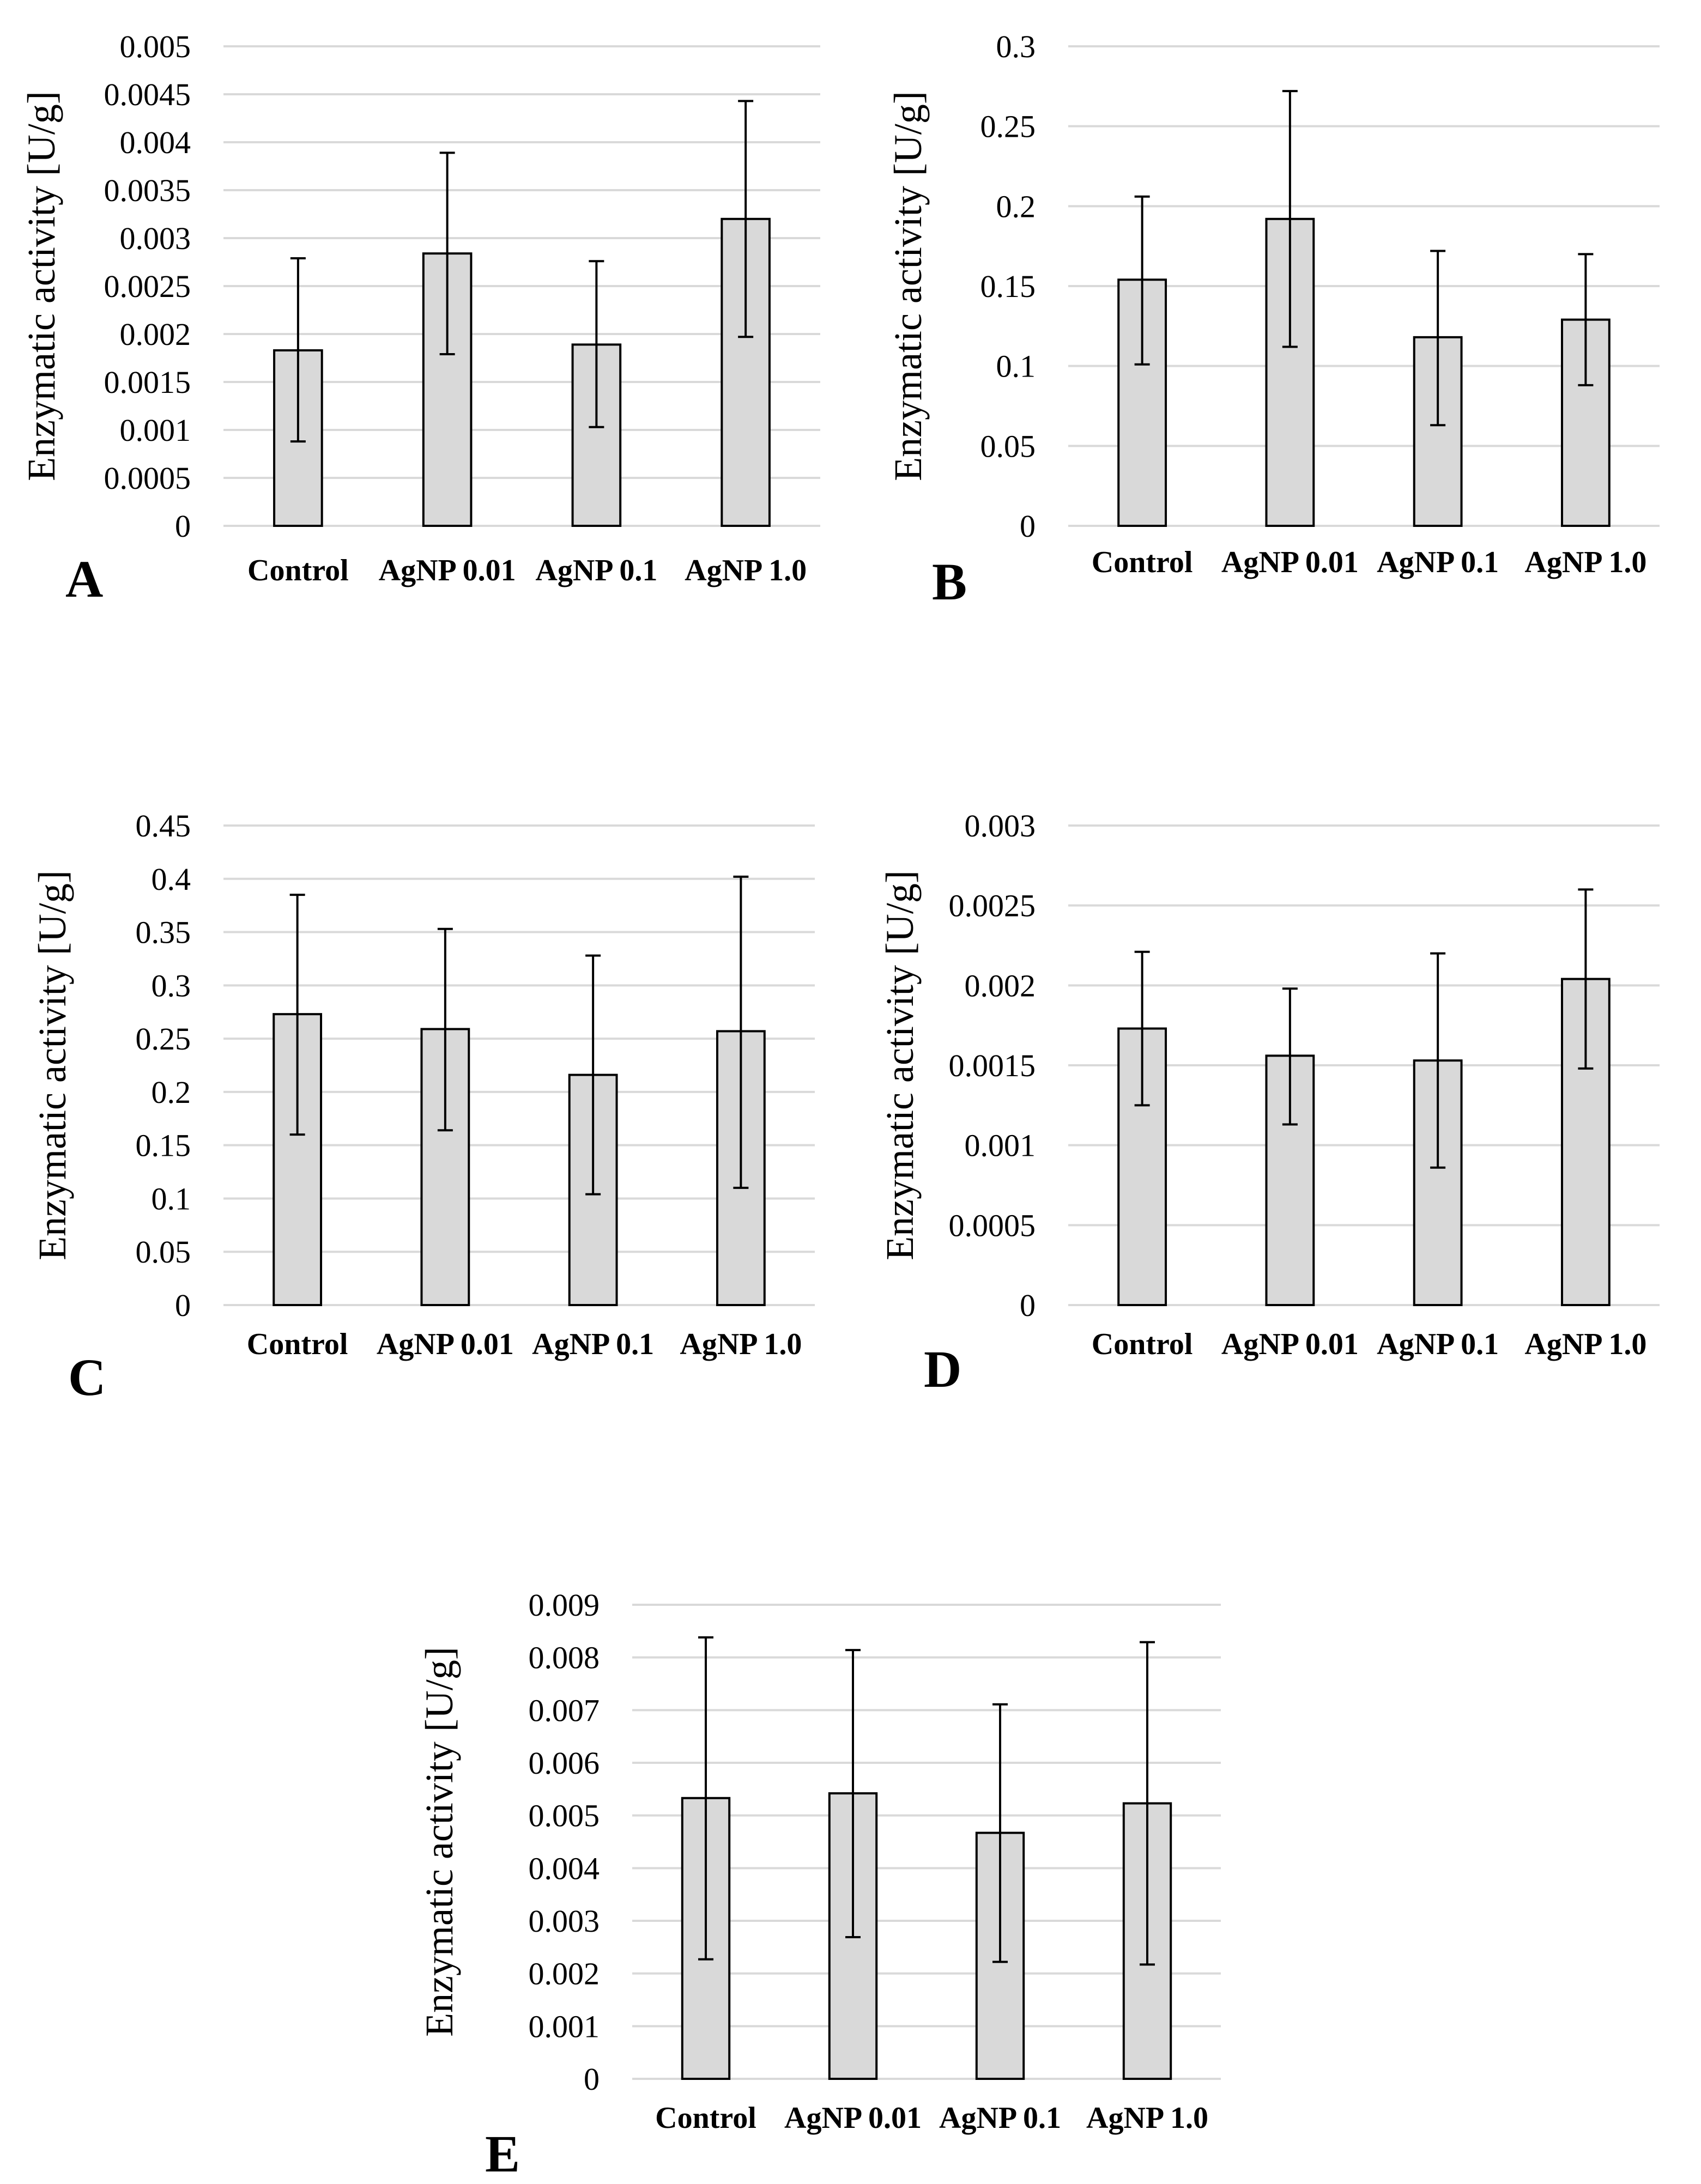 This screenshot has height=2184, width=1701. What do you see at coordinates (147, 190) in the screenshot?
I see `y-tick-label: 0.0035` at bounding box center [147, 190].